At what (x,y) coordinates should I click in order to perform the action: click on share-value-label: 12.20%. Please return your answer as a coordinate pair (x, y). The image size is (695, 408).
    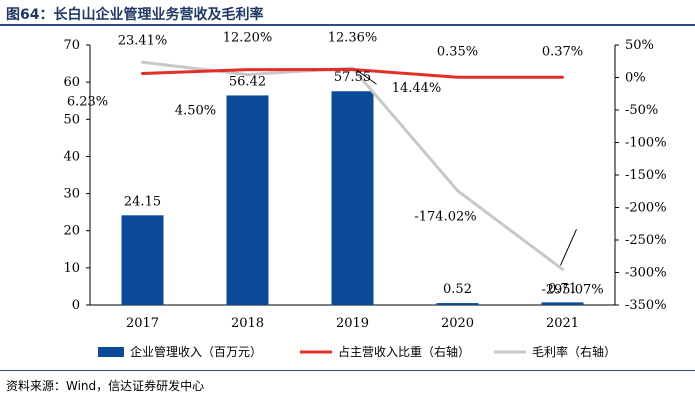
    Looking at the image, I should click on (248, 38).